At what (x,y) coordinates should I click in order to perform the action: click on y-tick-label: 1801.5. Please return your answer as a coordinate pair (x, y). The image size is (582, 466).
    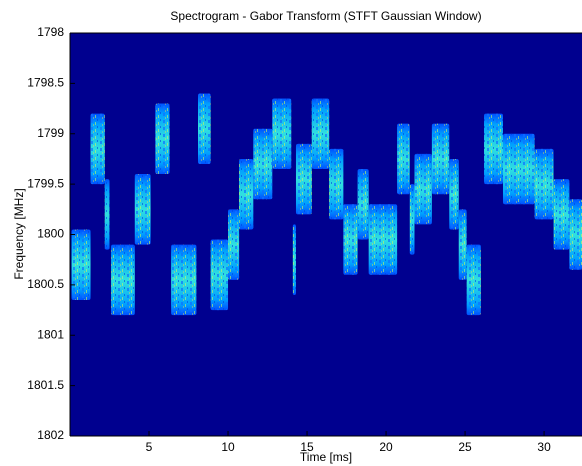
    Looking at the image, I should click on (45, 385).